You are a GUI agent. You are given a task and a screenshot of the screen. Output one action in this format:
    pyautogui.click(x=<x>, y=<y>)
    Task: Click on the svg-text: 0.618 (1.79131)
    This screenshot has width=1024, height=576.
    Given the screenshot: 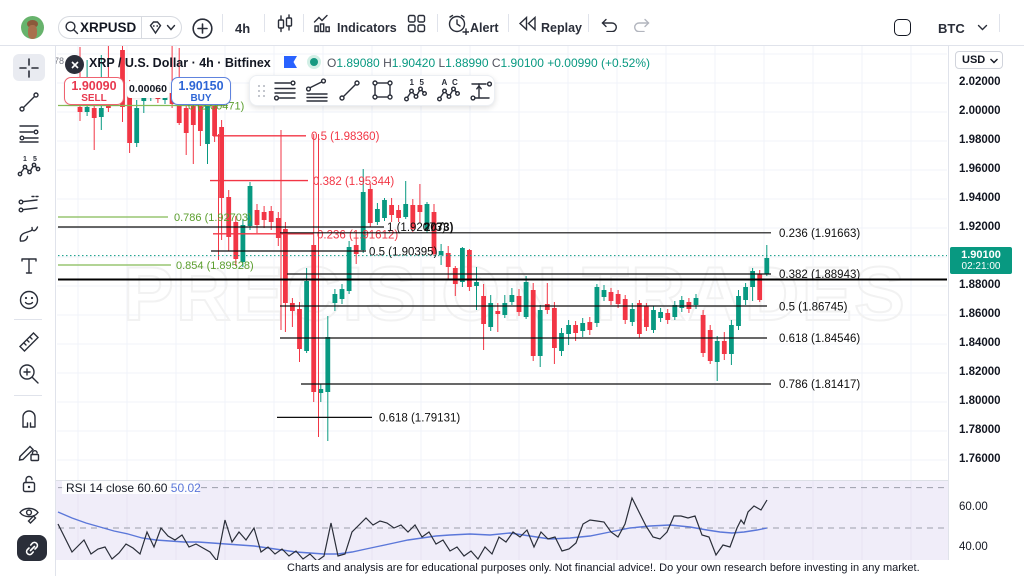 What is the action you would take?
    pyautogui.click(x=419, y=419)
    